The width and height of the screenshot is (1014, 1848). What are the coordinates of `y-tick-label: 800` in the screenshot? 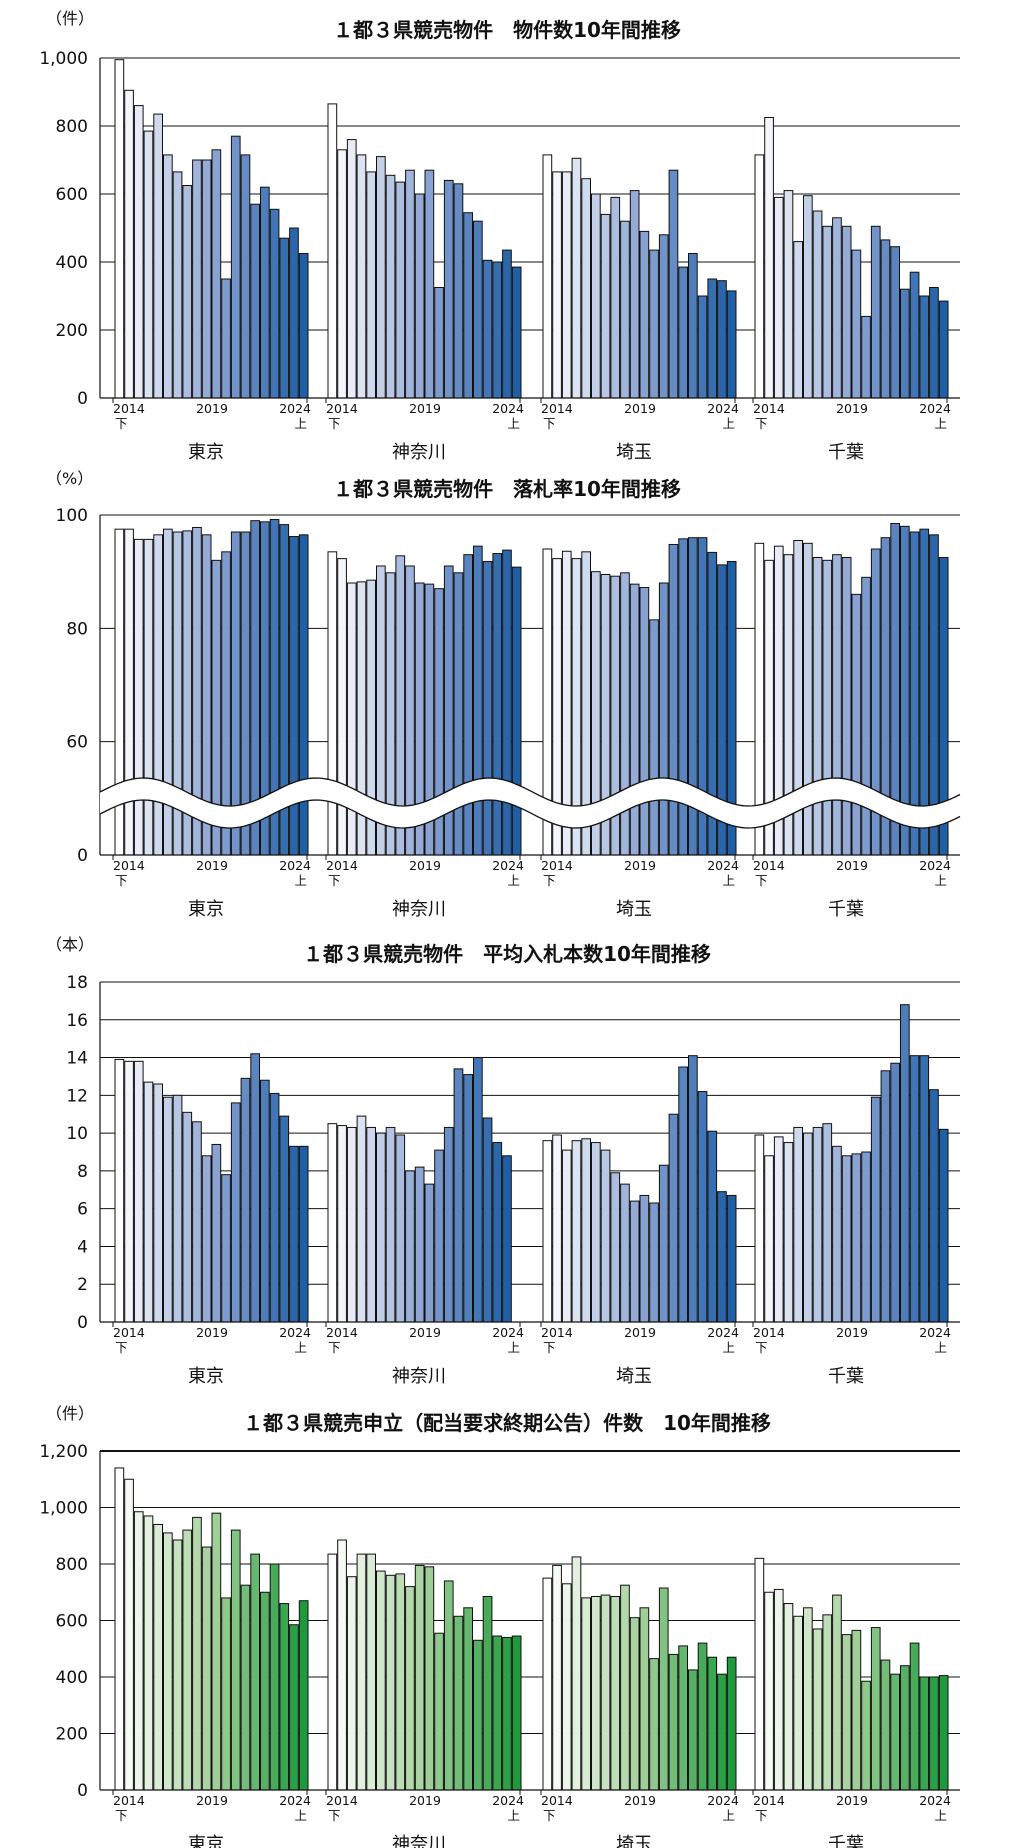 It's located at (72, 127).